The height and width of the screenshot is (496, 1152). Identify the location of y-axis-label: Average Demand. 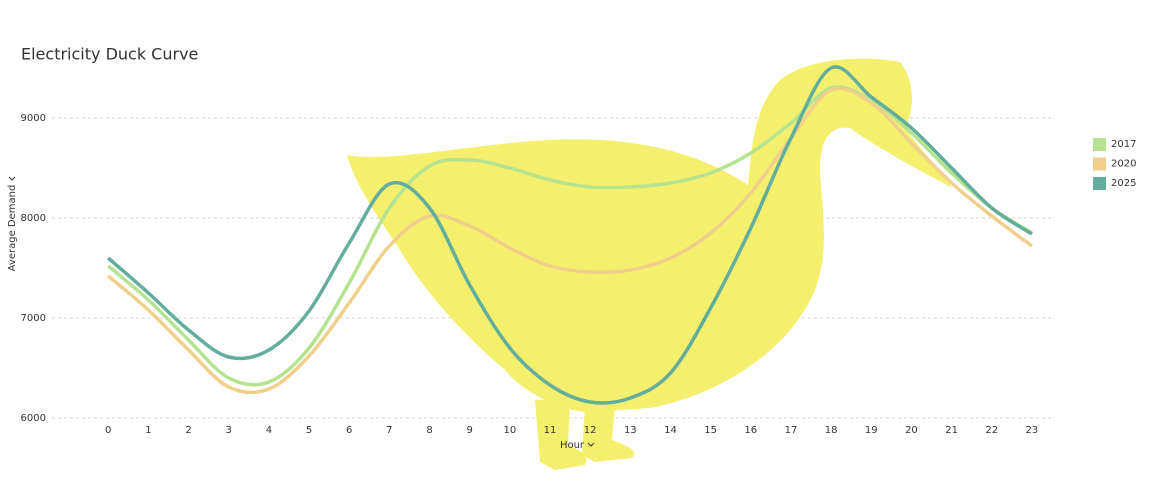
(12, 228).